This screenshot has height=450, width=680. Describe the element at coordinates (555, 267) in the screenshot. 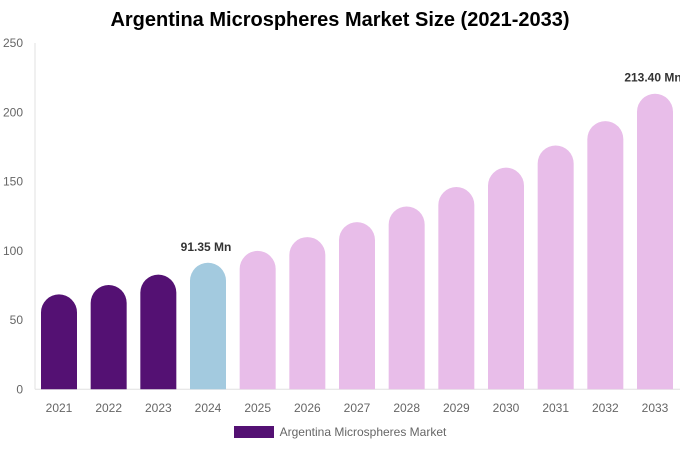

I see `bar-2031` at that location.